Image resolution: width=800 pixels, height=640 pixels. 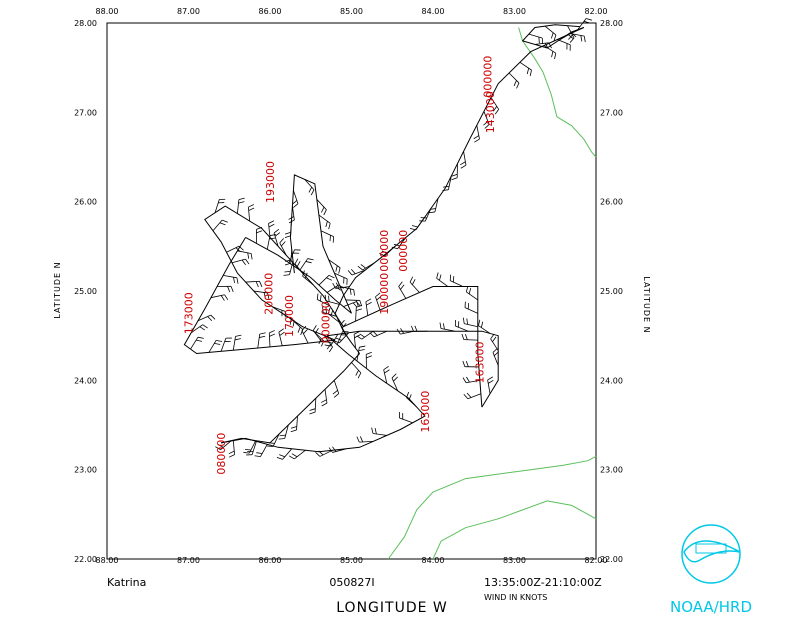 What do you see at coordinates (515, 597) in the screenshot?
I see `wind-units-label: WIND IN KNOTS` at bounding box center [515, 597].